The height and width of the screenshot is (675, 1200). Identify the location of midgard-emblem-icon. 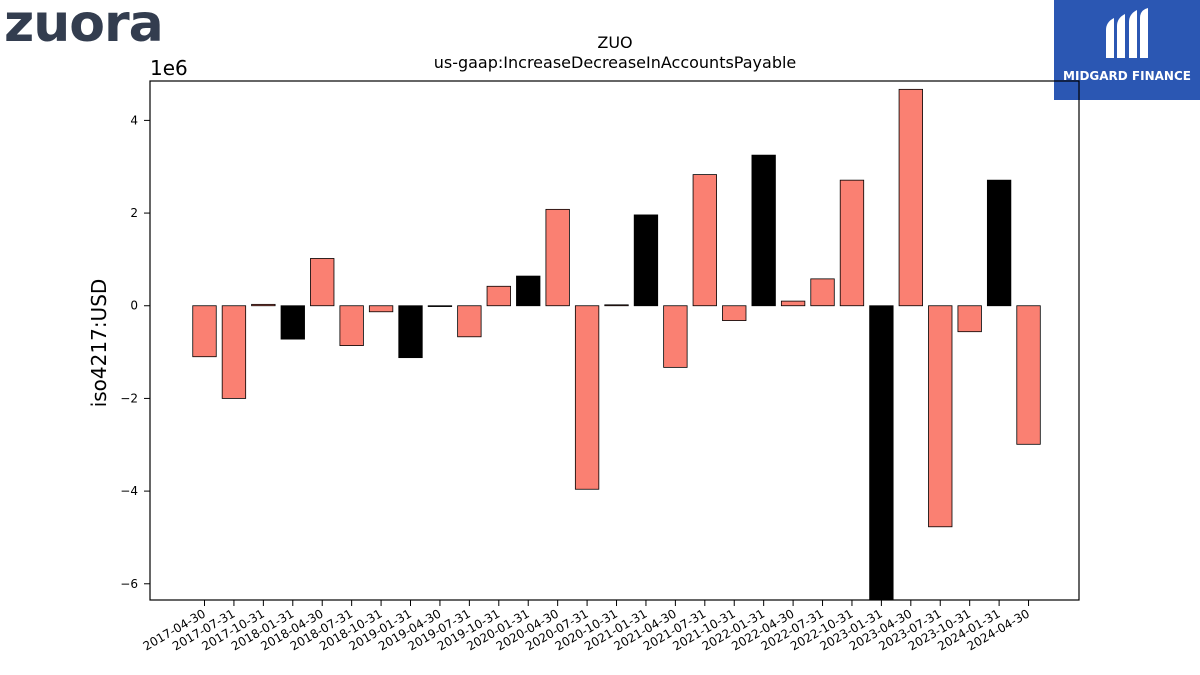
(1127, 33).